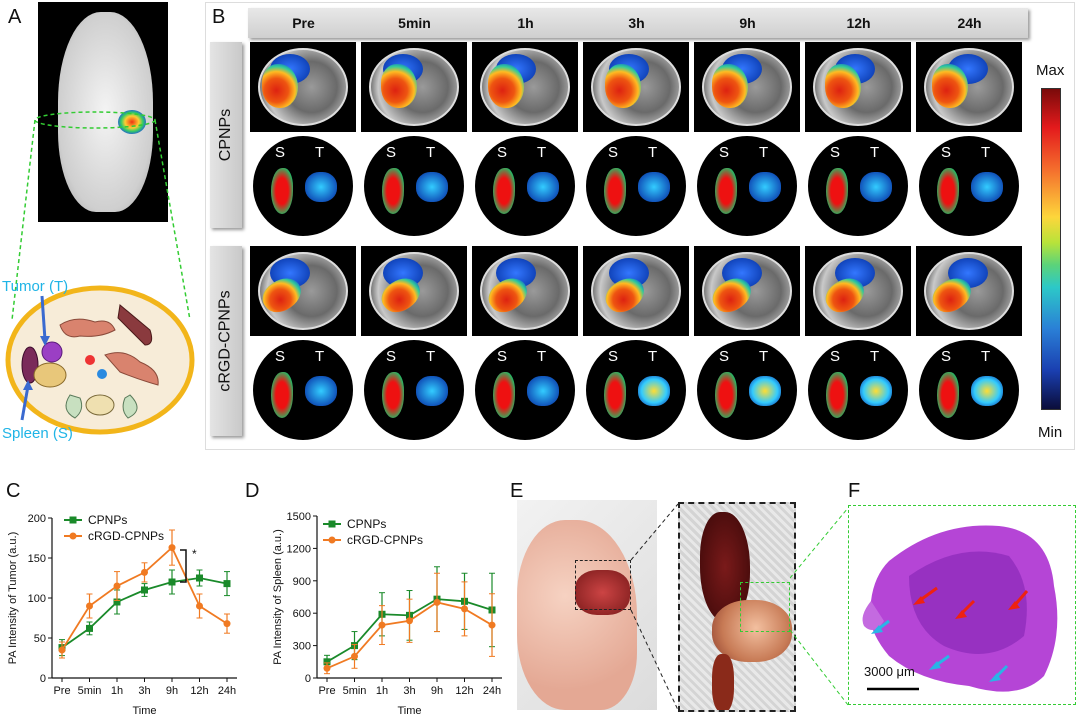  I want to click on x-tick-label: 12h, so click(464, 691).